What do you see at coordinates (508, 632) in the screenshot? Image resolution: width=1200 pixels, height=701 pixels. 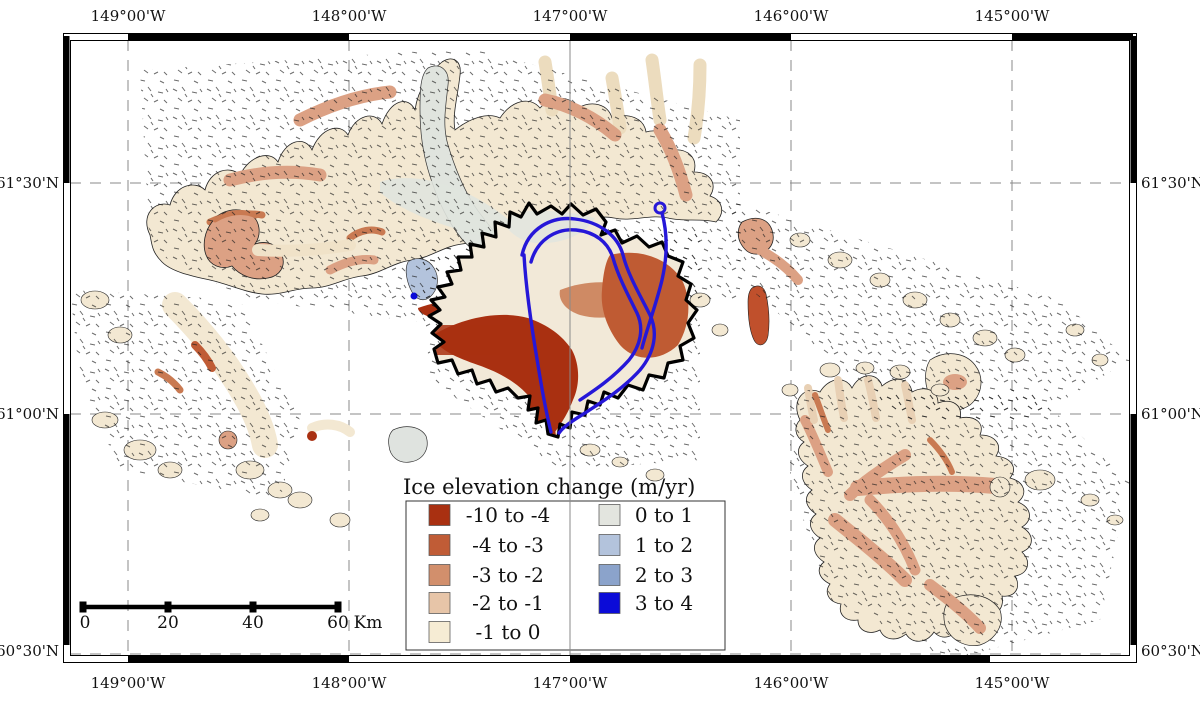 I see `legend-label: -1 to 0` at bounding box center [508, 632].